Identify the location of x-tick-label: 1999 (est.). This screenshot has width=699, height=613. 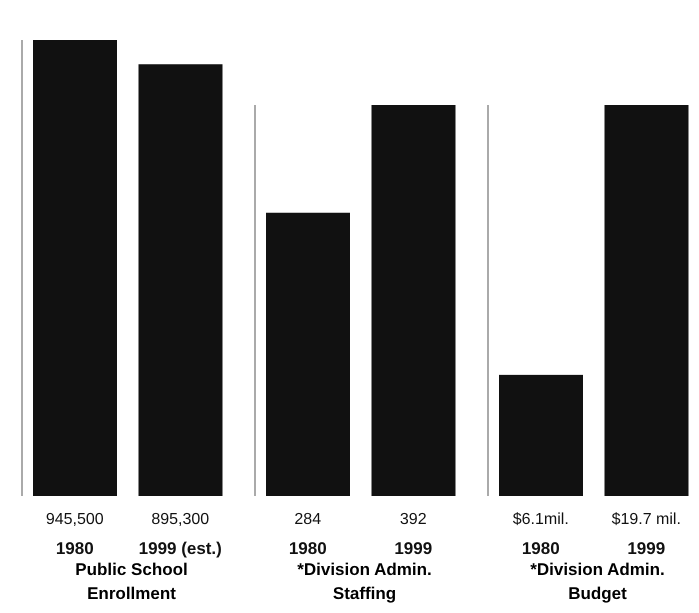
(180, 548).